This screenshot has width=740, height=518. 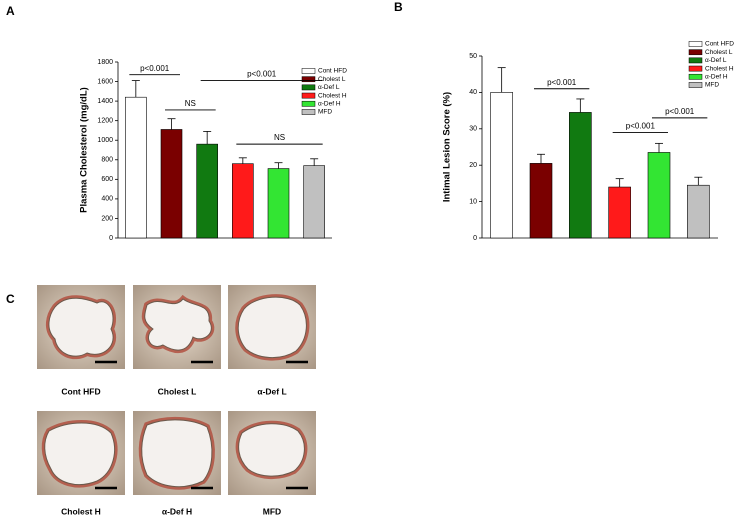 What do you see at coordinates (80, 391) in the screenshot?
I see `micrograph-caption: Cont HFD` at bounding box center [80, 391].